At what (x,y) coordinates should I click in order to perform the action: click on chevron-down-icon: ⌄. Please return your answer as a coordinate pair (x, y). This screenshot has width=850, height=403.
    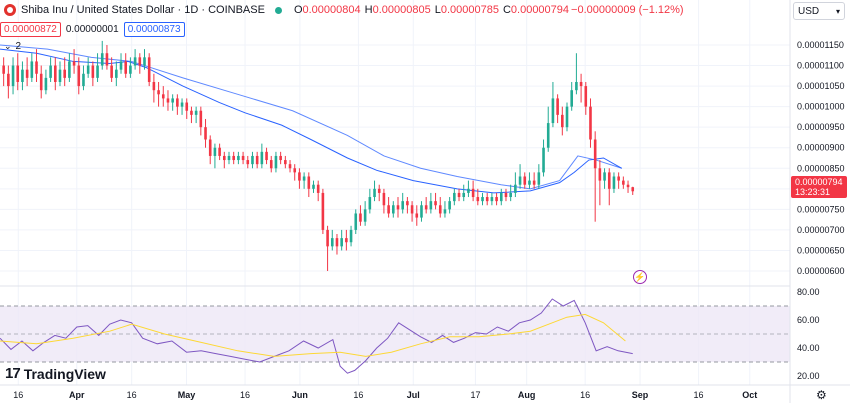
    Looking at the image, I should click on (8, 45).